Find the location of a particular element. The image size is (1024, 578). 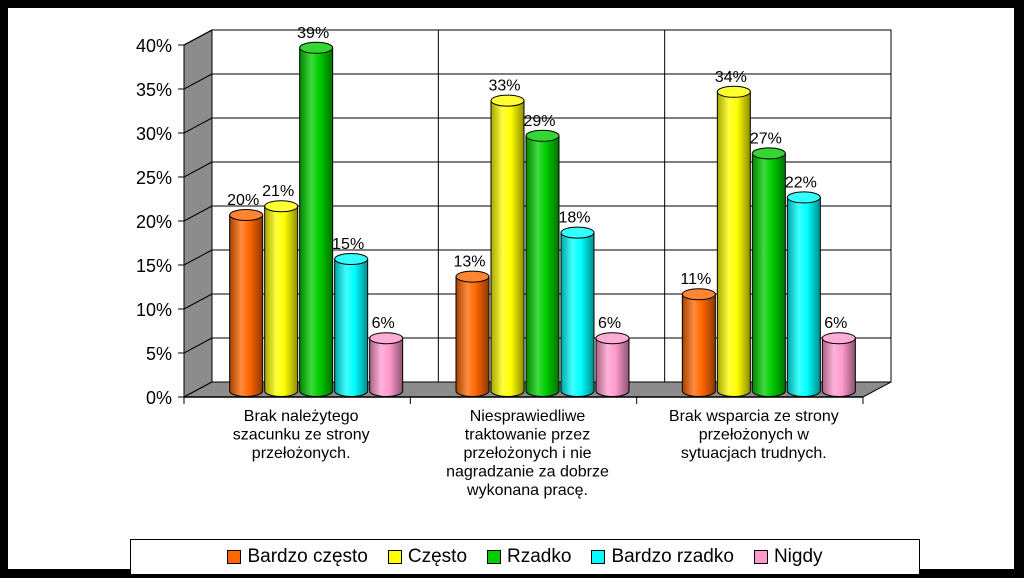

bar-bardzo-często-1 is located at coordinates (472, 336).